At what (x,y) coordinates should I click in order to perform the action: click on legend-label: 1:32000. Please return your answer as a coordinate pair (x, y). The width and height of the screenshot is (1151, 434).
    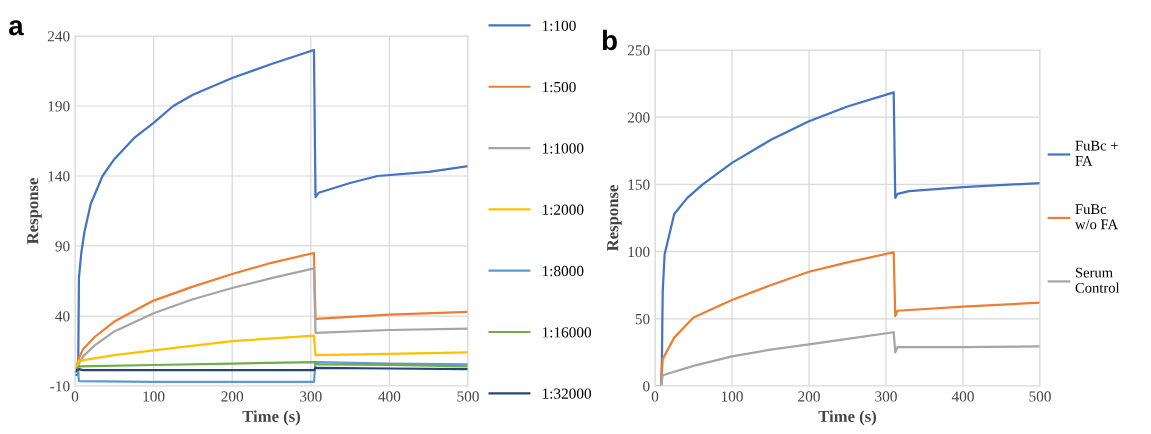
    Looking at the image, I should click on (567, 393).